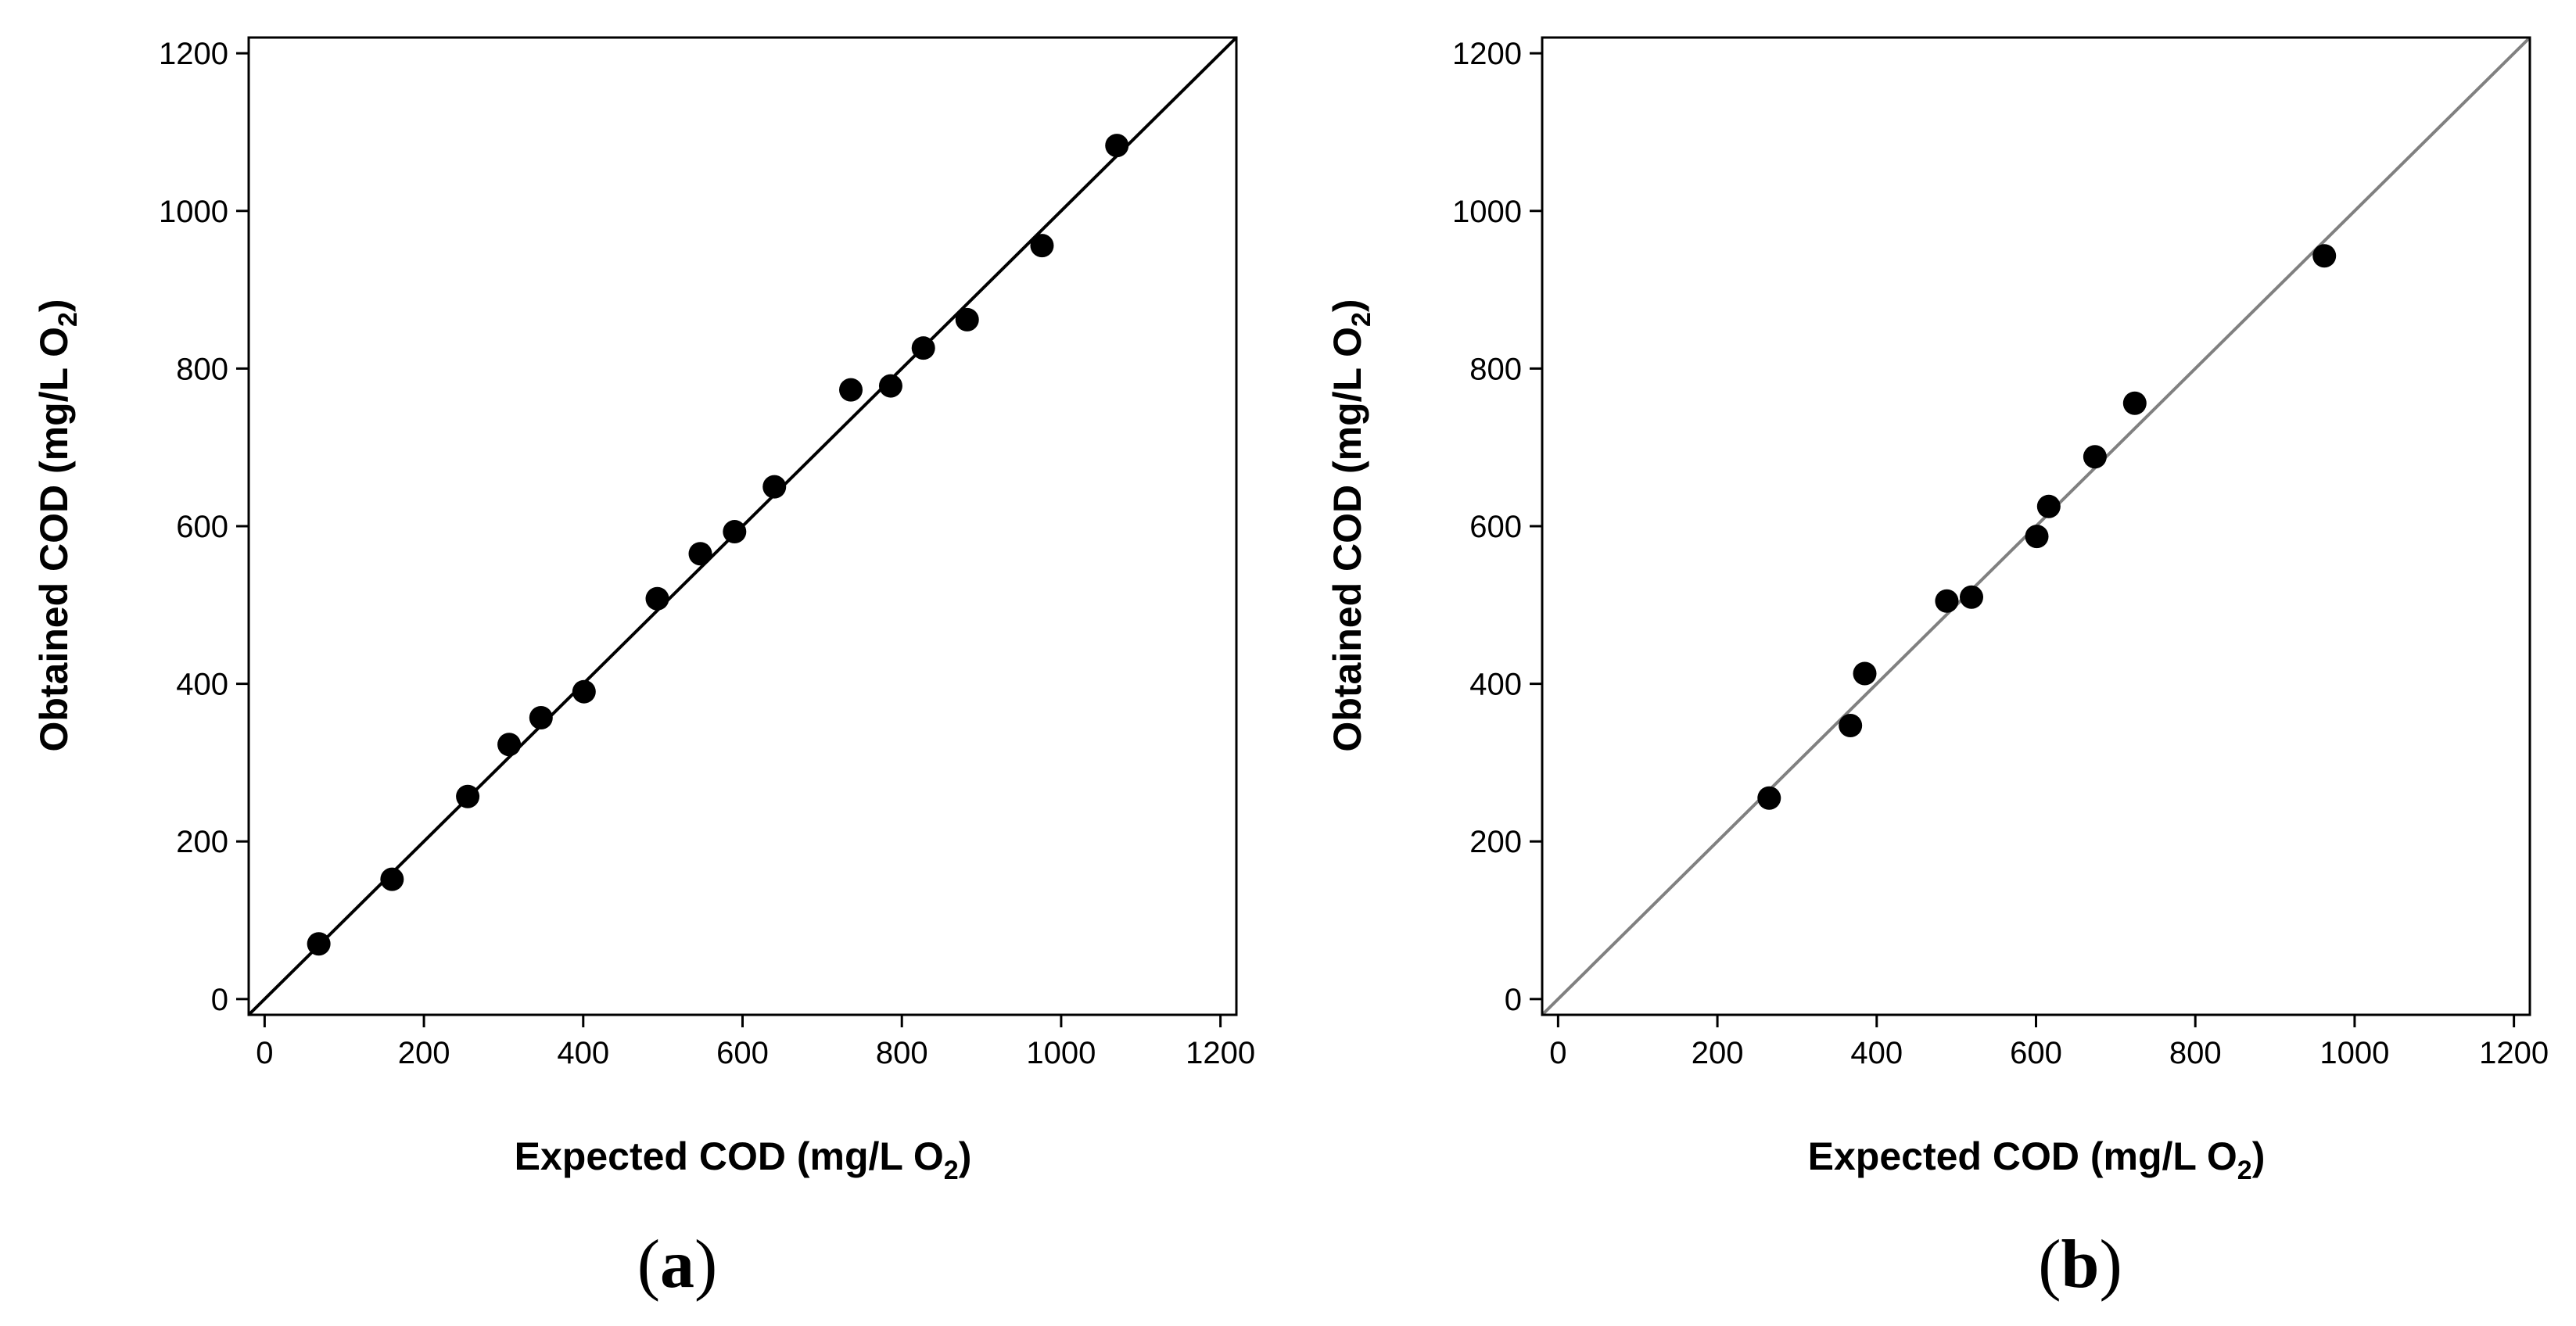  Describe the element at coordinates (677, 1265) in the screenshot. I see `panel-label-a: (a)` at that location.